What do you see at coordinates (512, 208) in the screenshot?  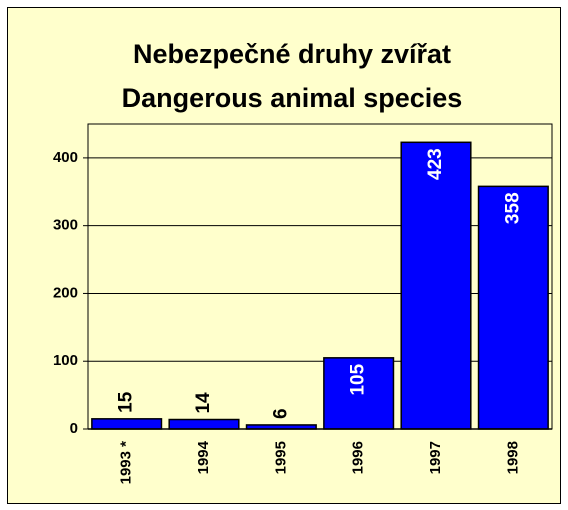 I see `value-label: 358` at bounding box center [512, 208].